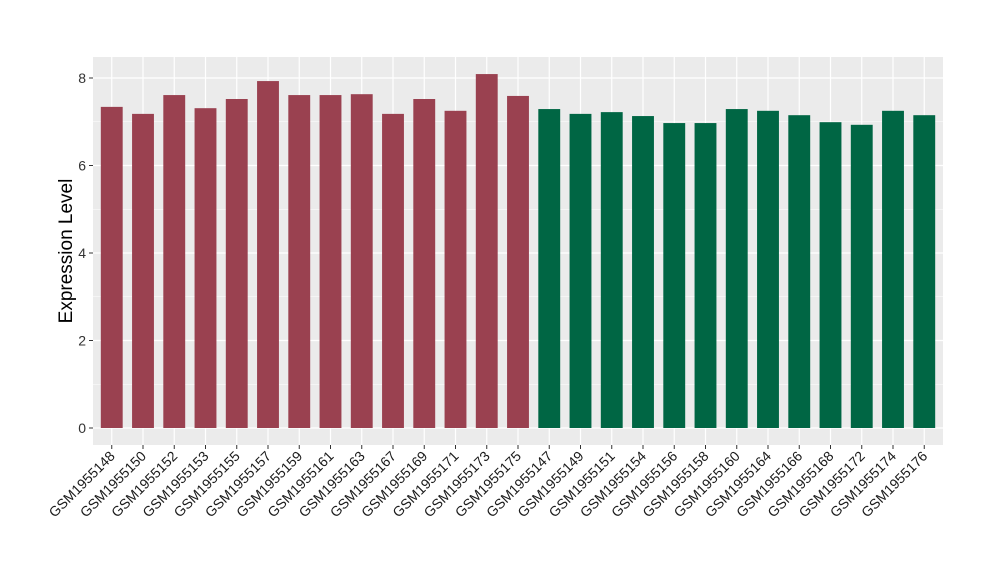 The image size is (1000, 585). Describe the element at coordinates (143, 270) in the screenshot. I see `bar-GSM1955150` at that location.